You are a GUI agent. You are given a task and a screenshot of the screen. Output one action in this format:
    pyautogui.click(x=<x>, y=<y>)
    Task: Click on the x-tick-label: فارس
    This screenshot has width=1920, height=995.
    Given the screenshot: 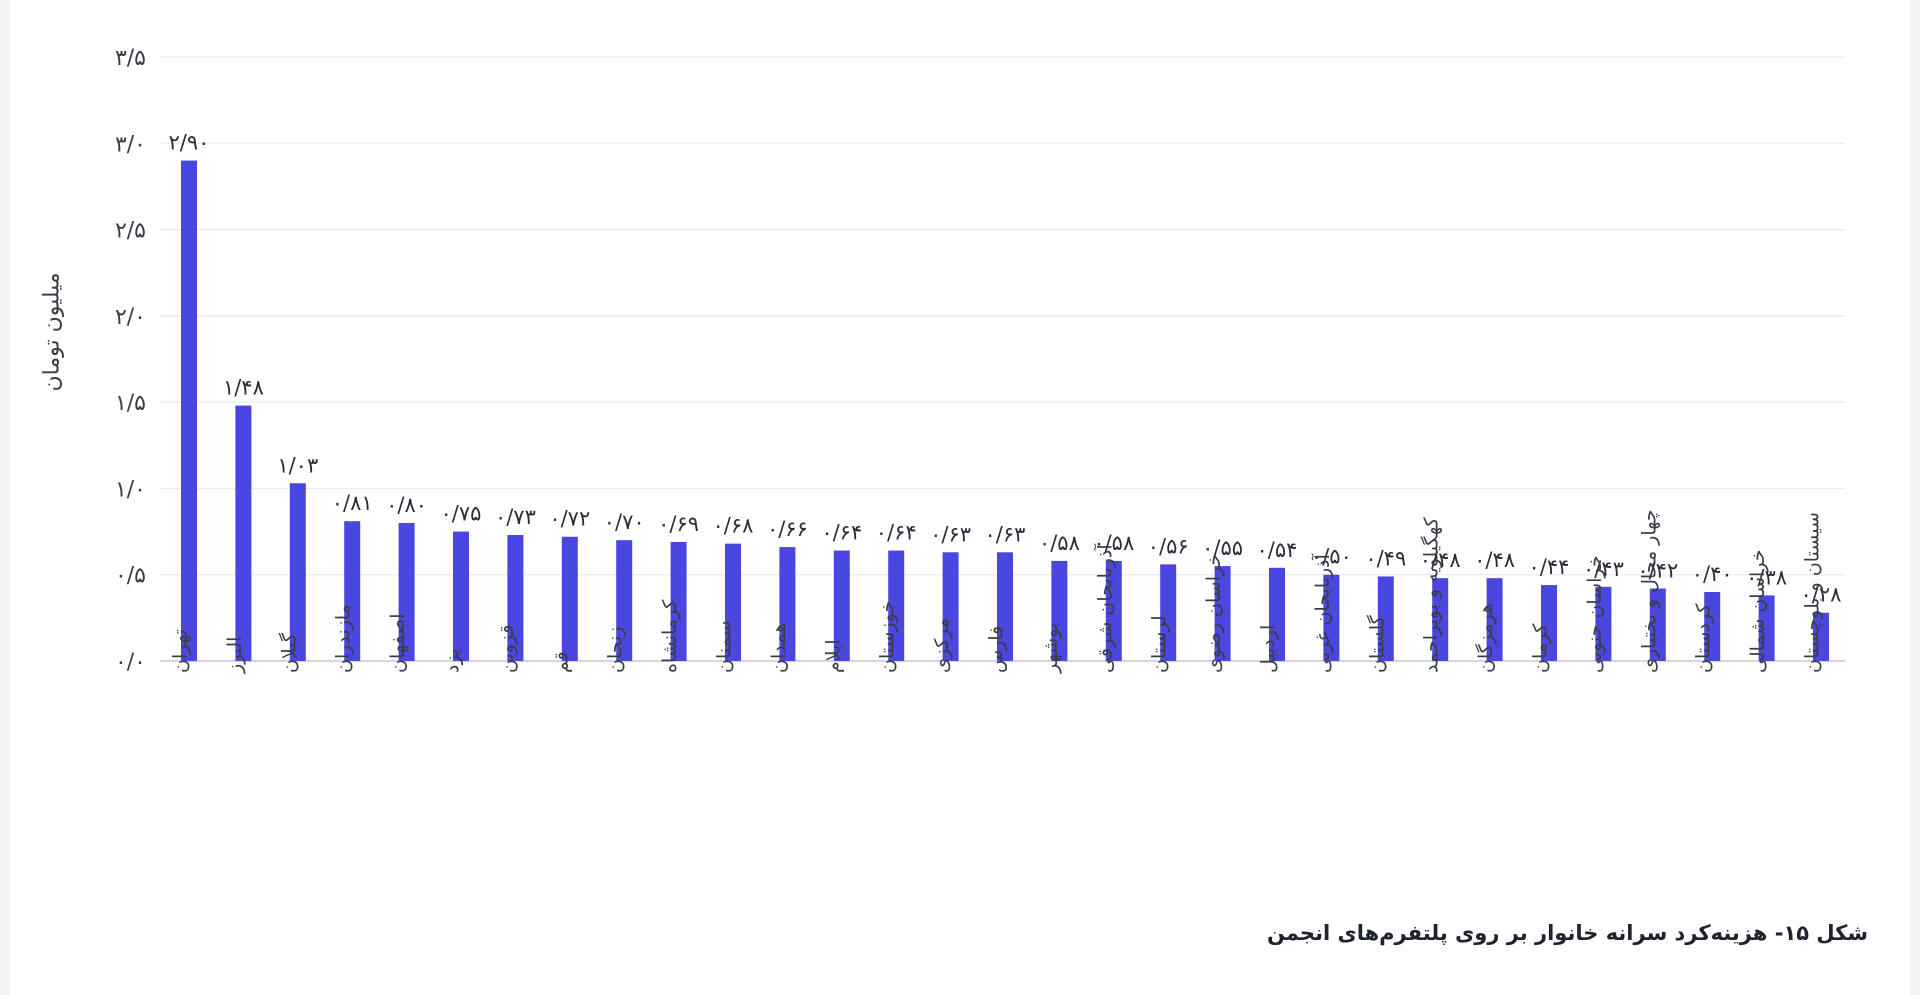 What is the action you would take?
    pyautogui.click(x=997, y=649)
    